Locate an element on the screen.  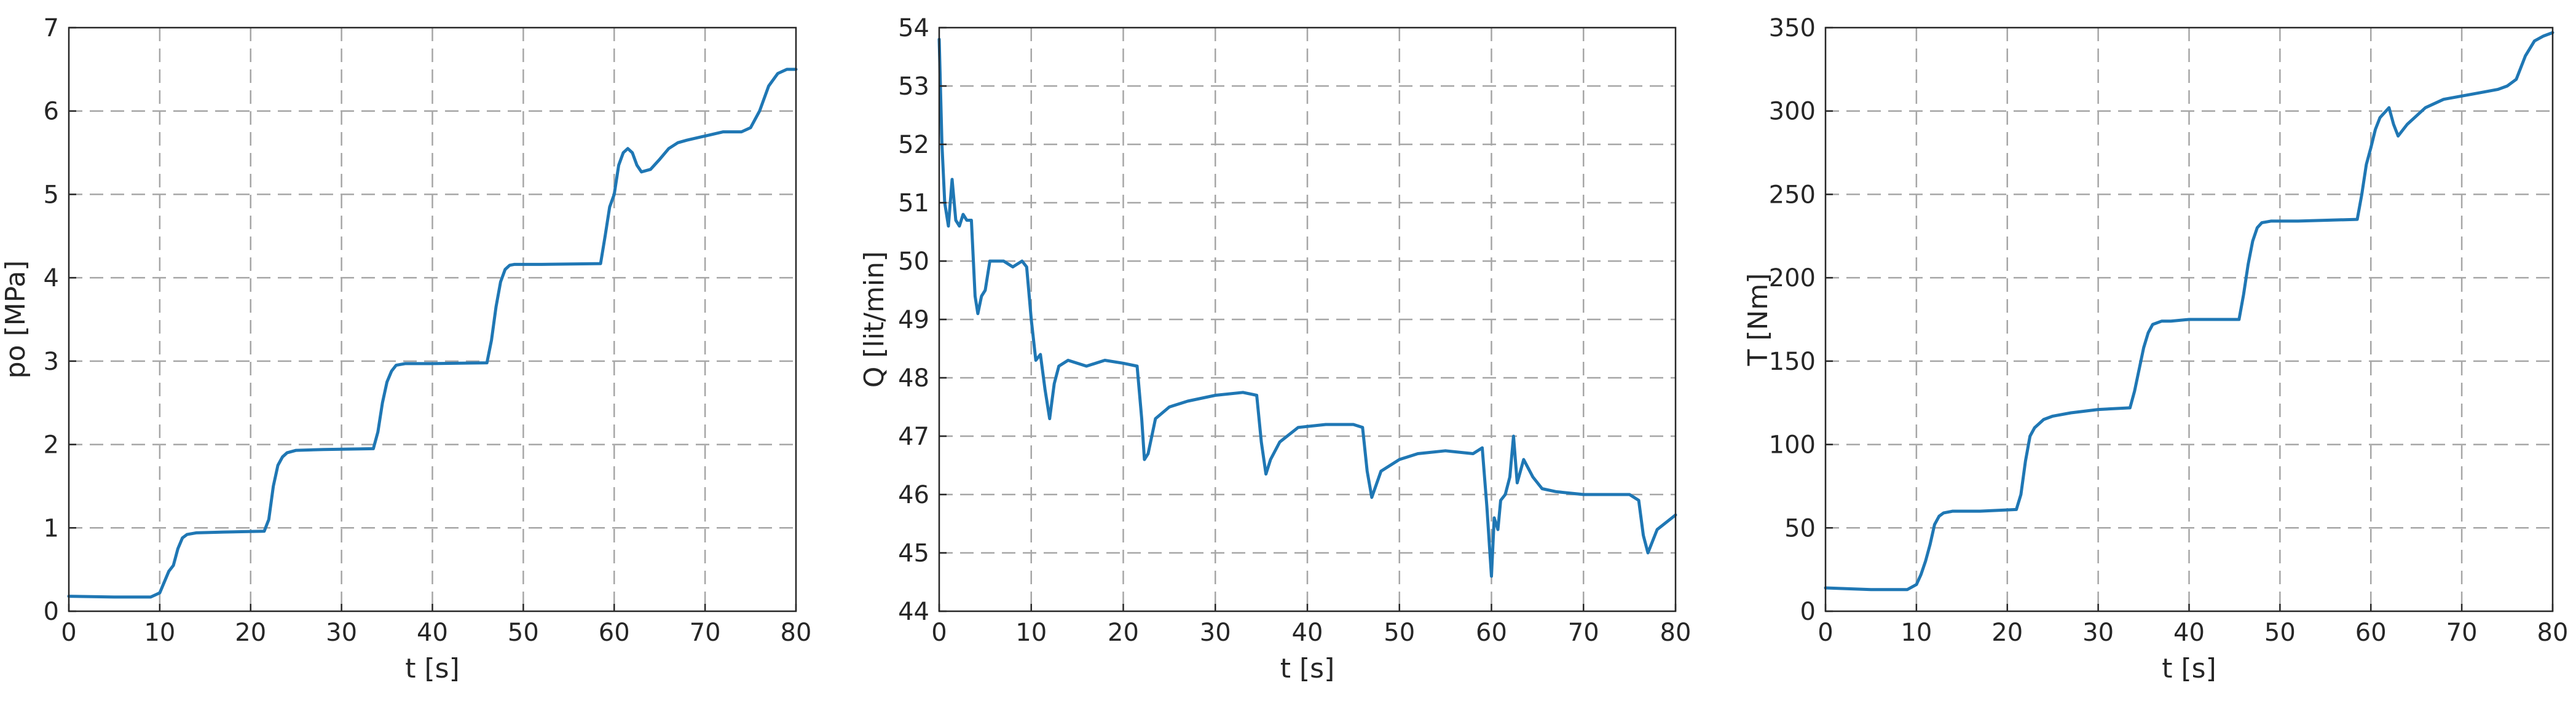
y-tick-label: 7 is located at coordinates (52, 28).